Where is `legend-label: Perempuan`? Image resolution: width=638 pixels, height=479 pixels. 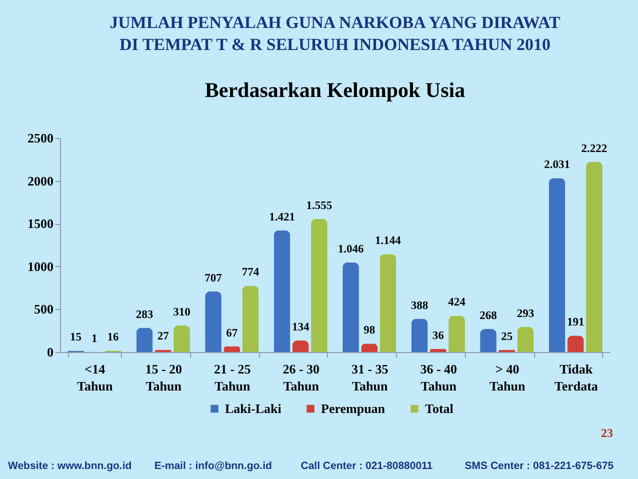 legend-label: Perempuan is located at coordinates (353, 408).